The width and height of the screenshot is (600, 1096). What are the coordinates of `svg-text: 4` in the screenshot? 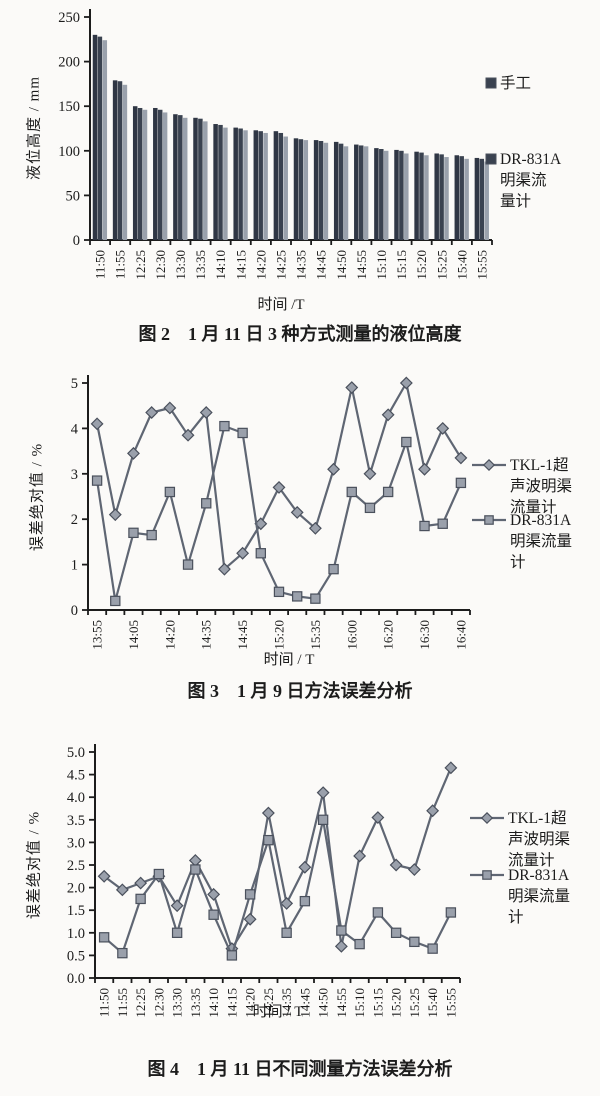 It's located at (75, 429).